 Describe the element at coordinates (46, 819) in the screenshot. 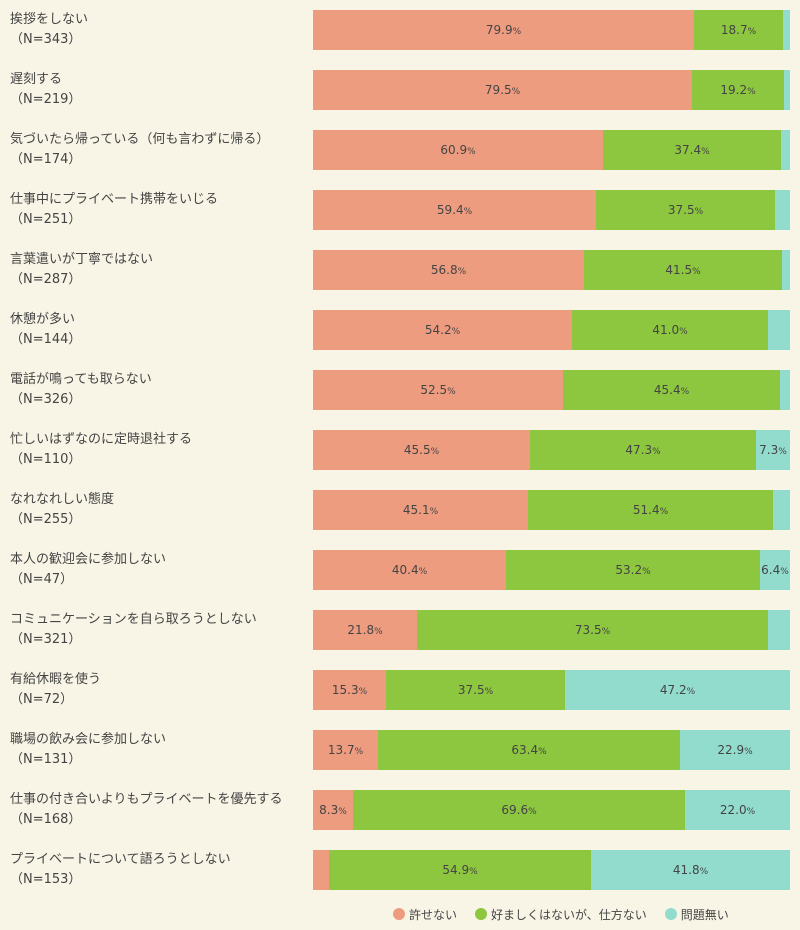

I see `category-sample-size: （N=168）` at that location.